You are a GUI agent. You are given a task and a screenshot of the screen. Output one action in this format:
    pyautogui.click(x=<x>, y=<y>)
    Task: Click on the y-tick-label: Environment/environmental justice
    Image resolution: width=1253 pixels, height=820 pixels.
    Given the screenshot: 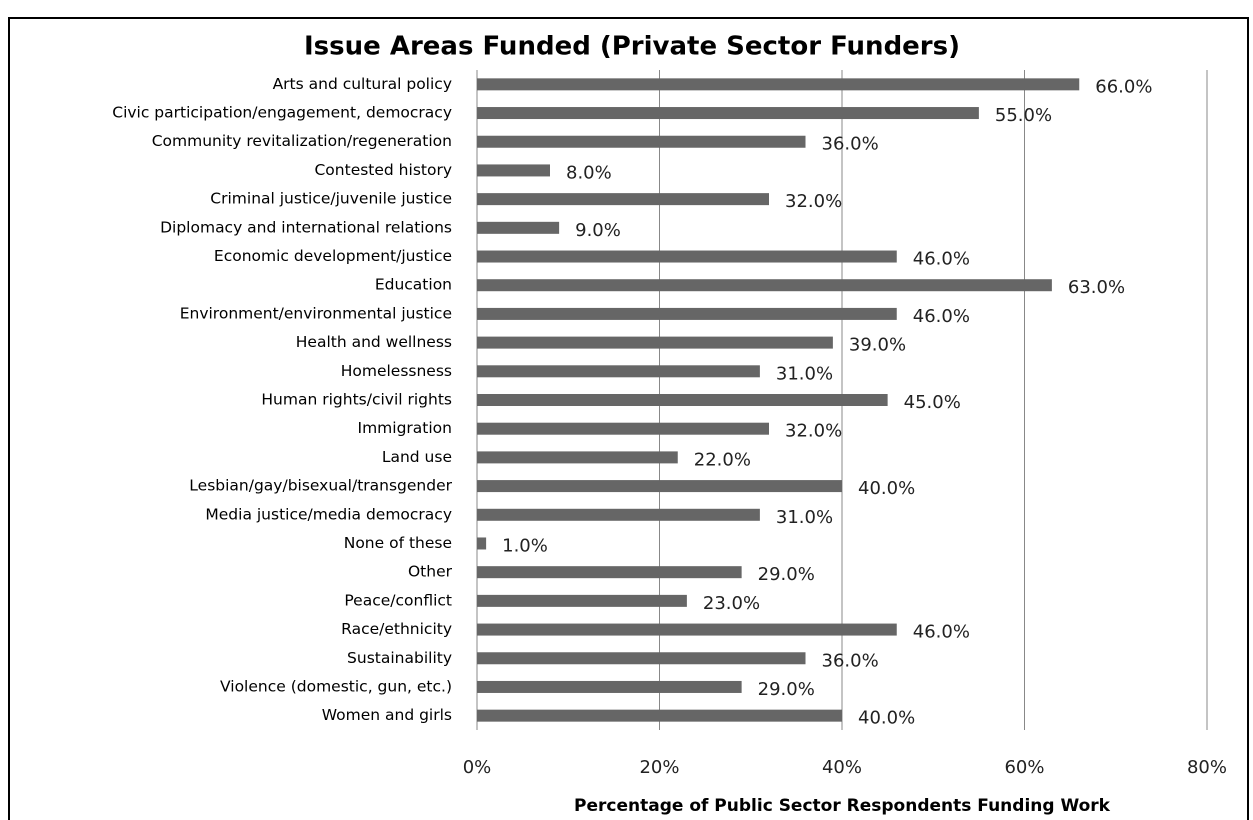 What is the action you would take?
    pyautogui.click(x=316, y=313)
    